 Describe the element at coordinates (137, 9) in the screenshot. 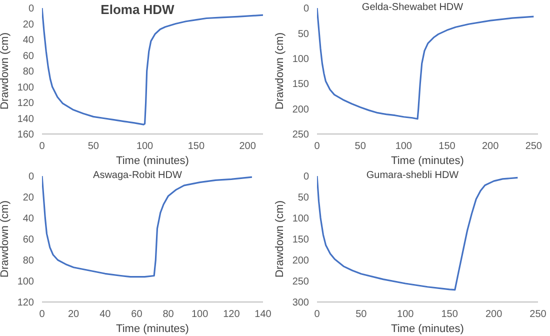

I see `chart-title: Eloma HDW` at that location.